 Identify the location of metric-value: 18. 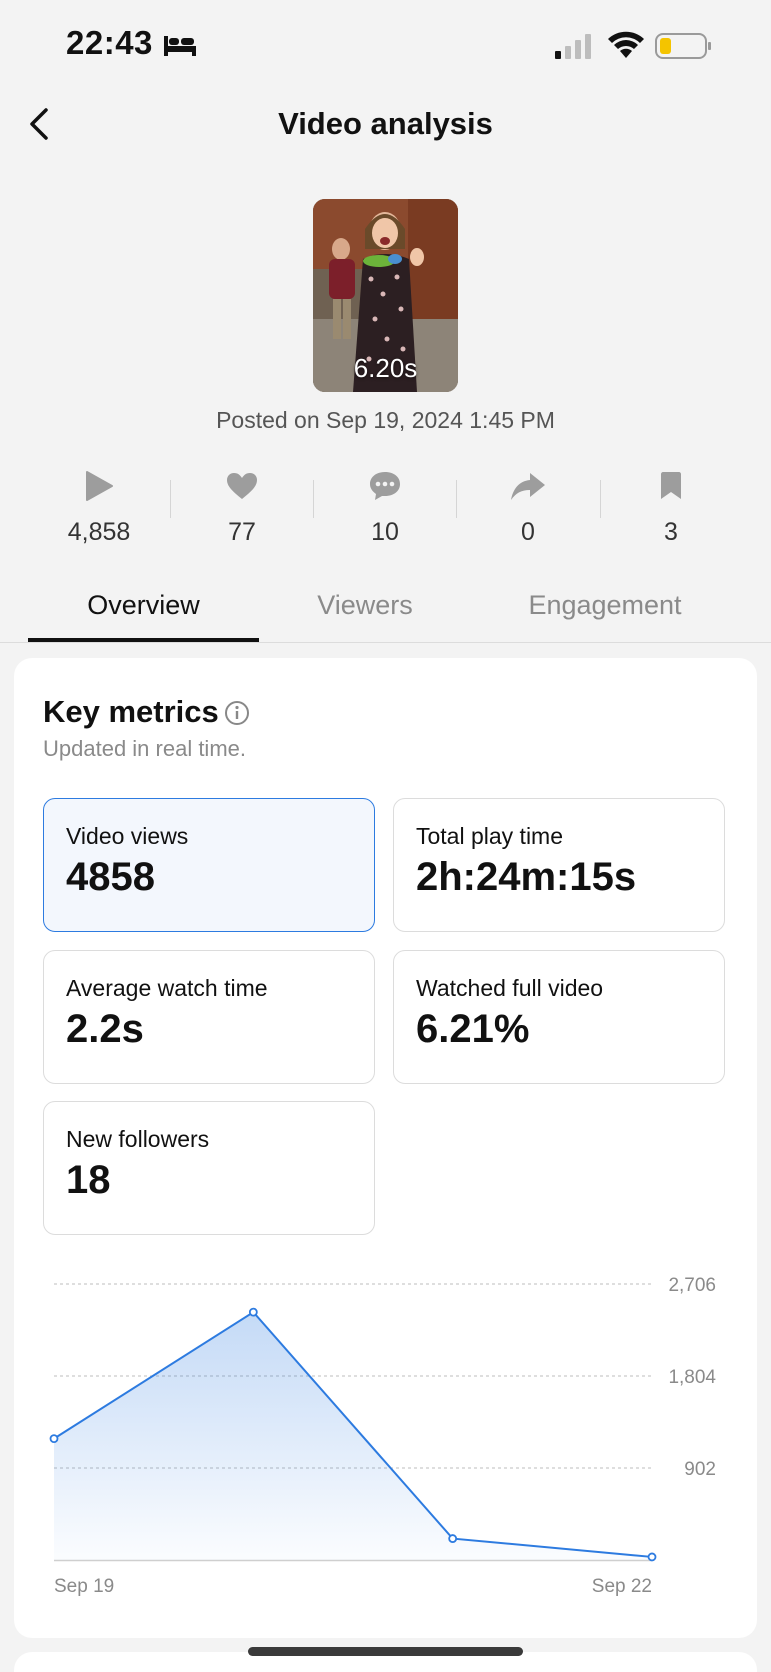
(88, 1180).